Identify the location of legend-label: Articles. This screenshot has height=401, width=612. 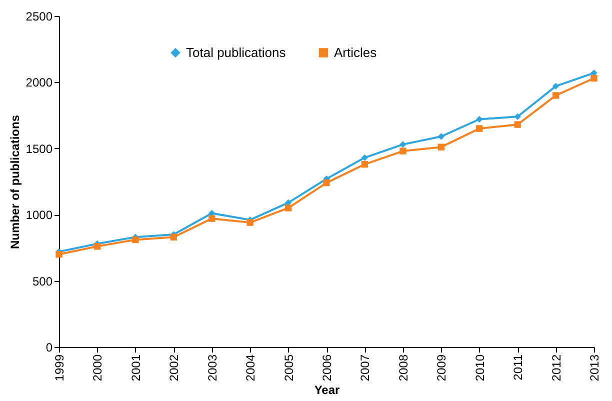
(356, 52).